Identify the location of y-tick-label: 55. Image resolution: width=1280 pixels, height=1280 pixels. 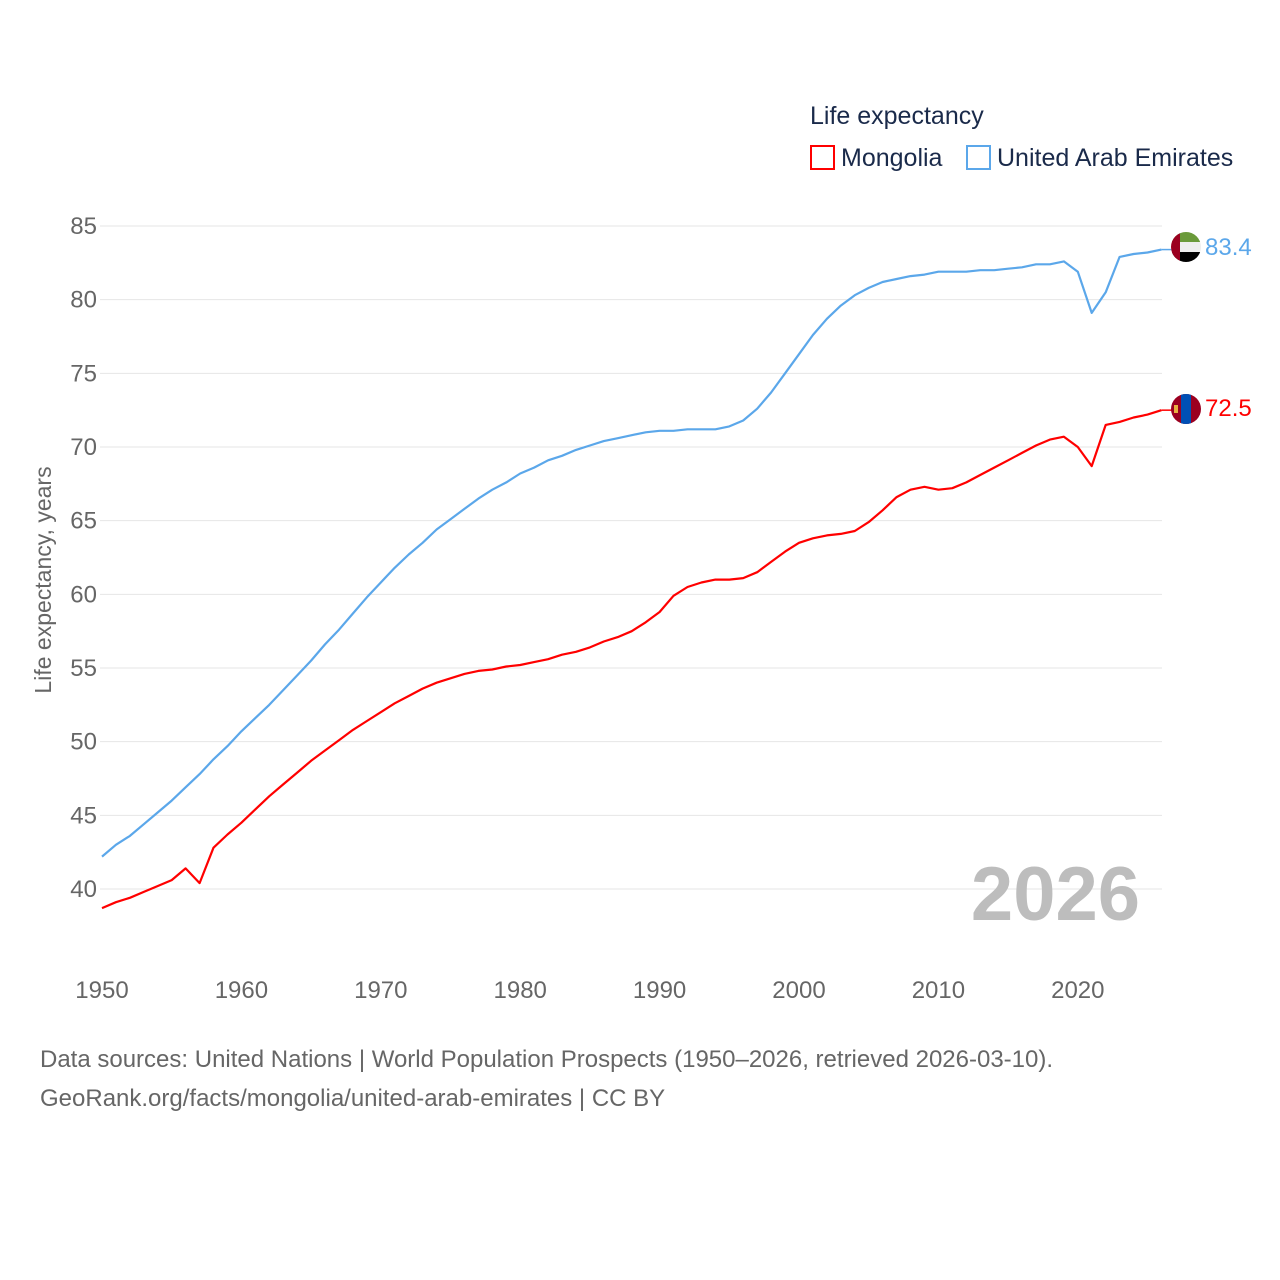
(83, 668).